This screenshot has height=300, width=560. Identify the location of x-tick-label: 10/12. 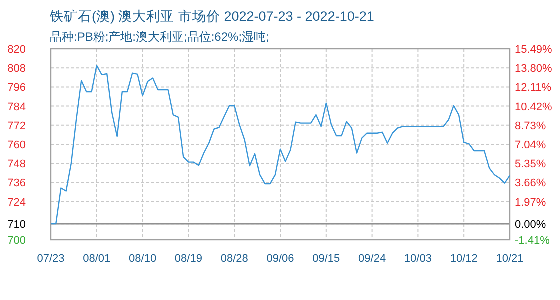
(464, 259).